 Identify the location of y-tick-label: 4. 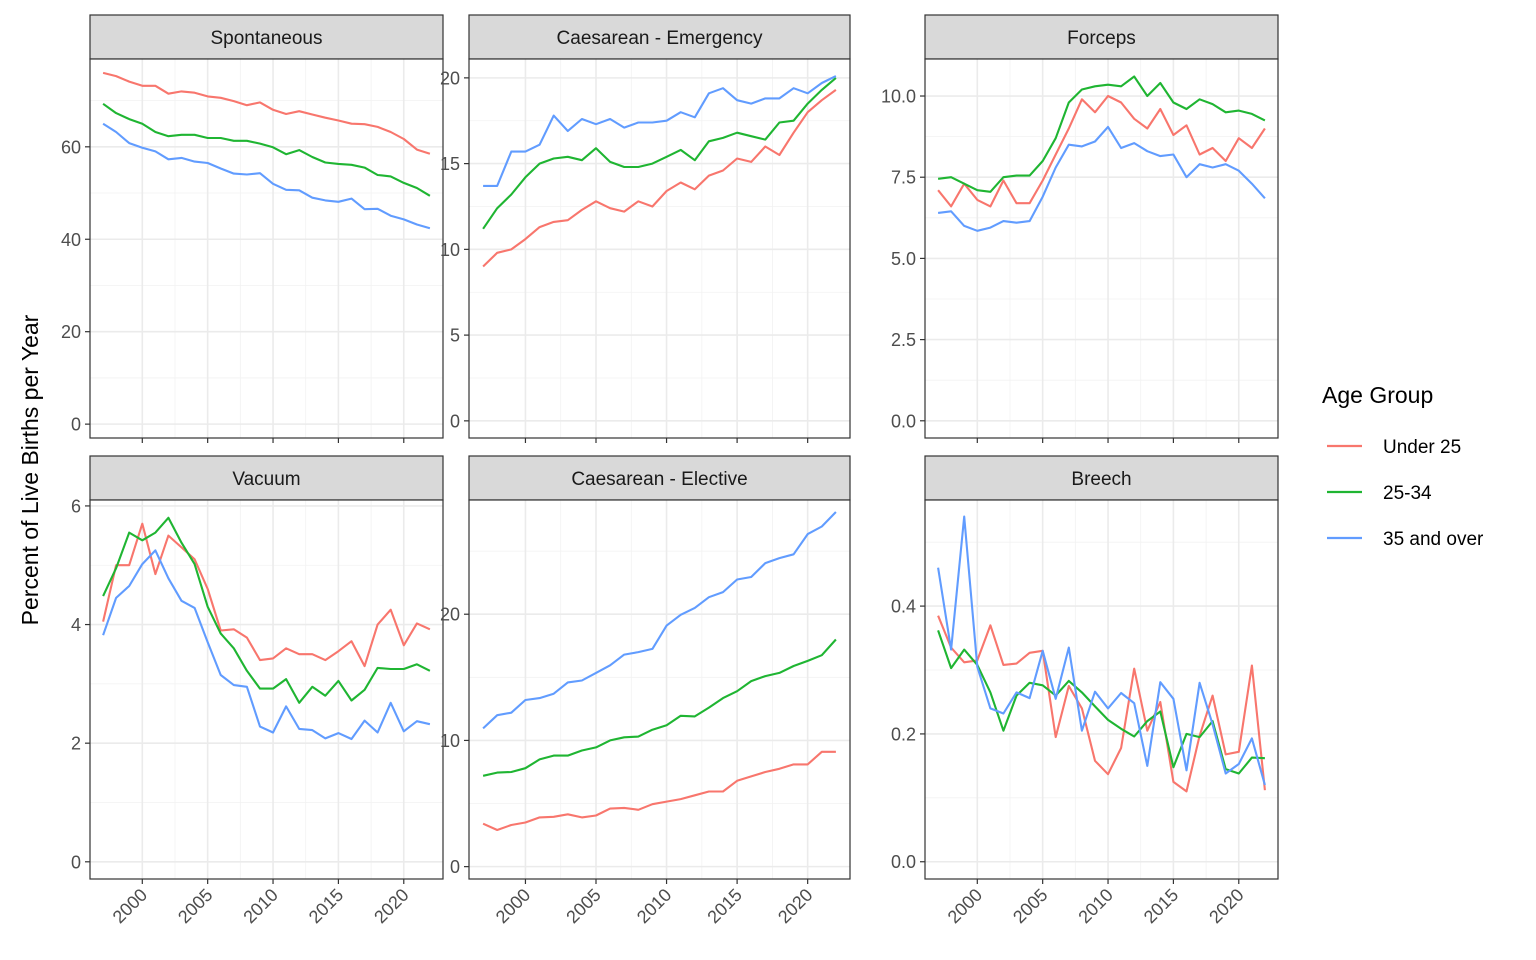
(76, 625).